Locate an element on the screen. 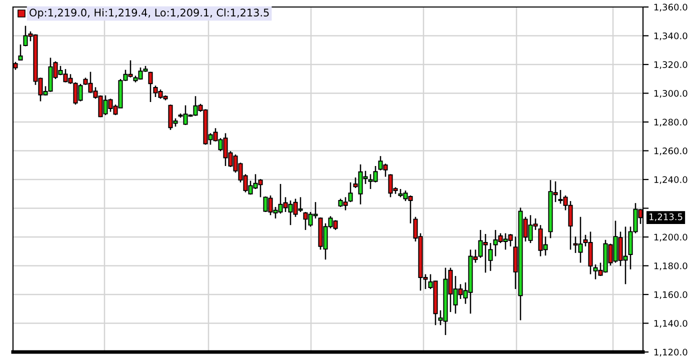 This screenshot has height=362, width=689. y-tick-label: 1,280.0 is located at coordinates (671, 122).